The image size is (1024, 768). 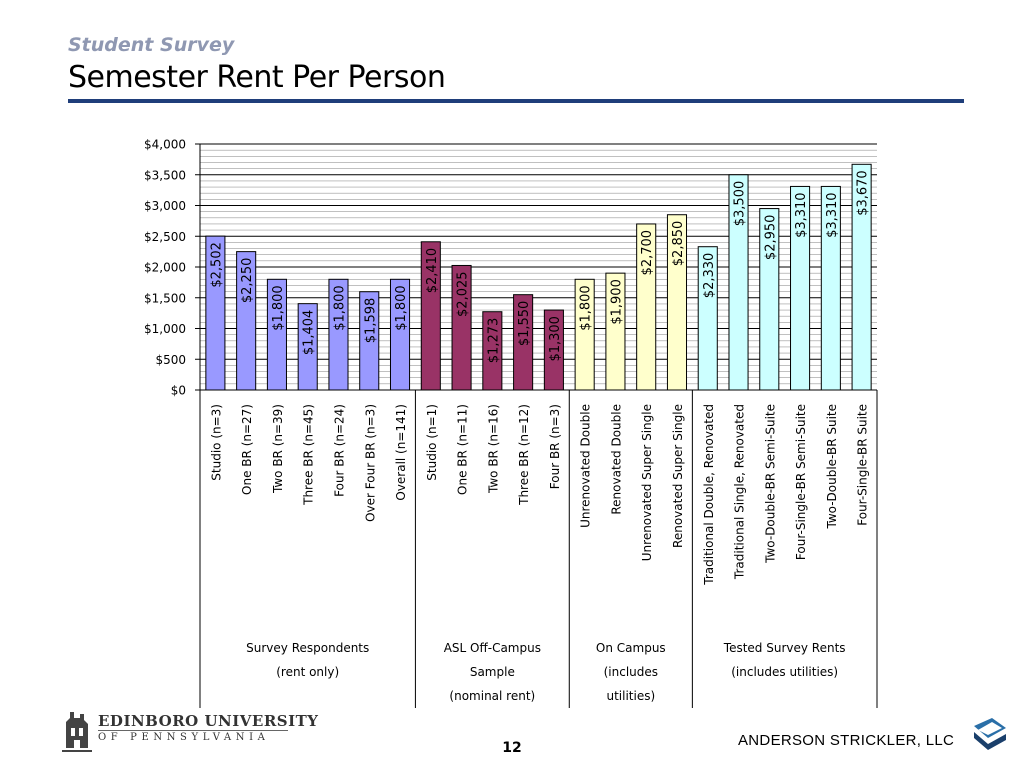 What do you see at coordinates (165, 237) in the screenshot?
I see `y-tick-label: $2,500` at bounding box center [165, 237].